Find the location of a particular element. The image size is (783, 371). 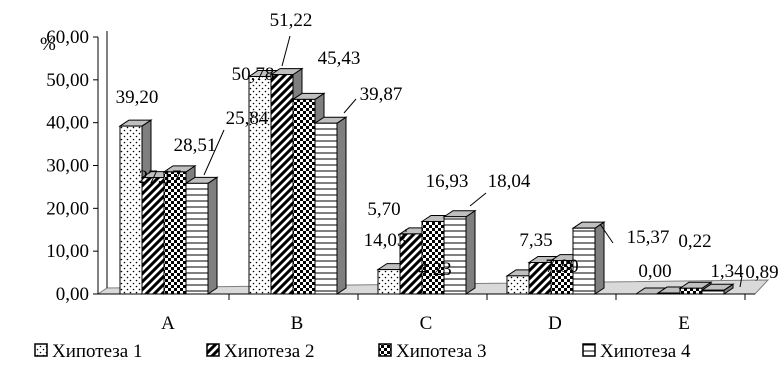

category-axis: A B C D E is located at coordinates (426, 313).